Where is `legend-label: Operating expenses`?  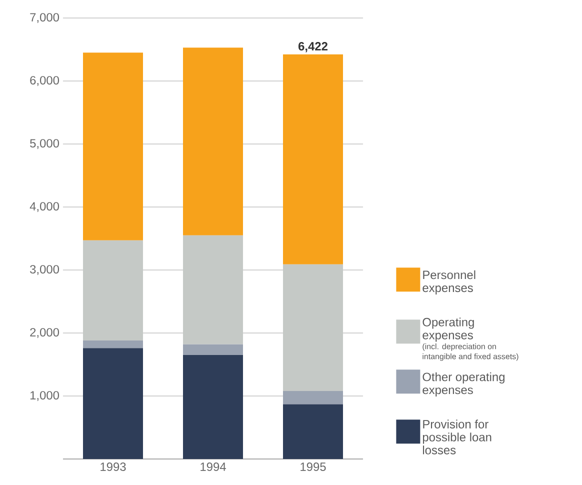 legend-label: Operating expenses is located at coordinates (448, 330).